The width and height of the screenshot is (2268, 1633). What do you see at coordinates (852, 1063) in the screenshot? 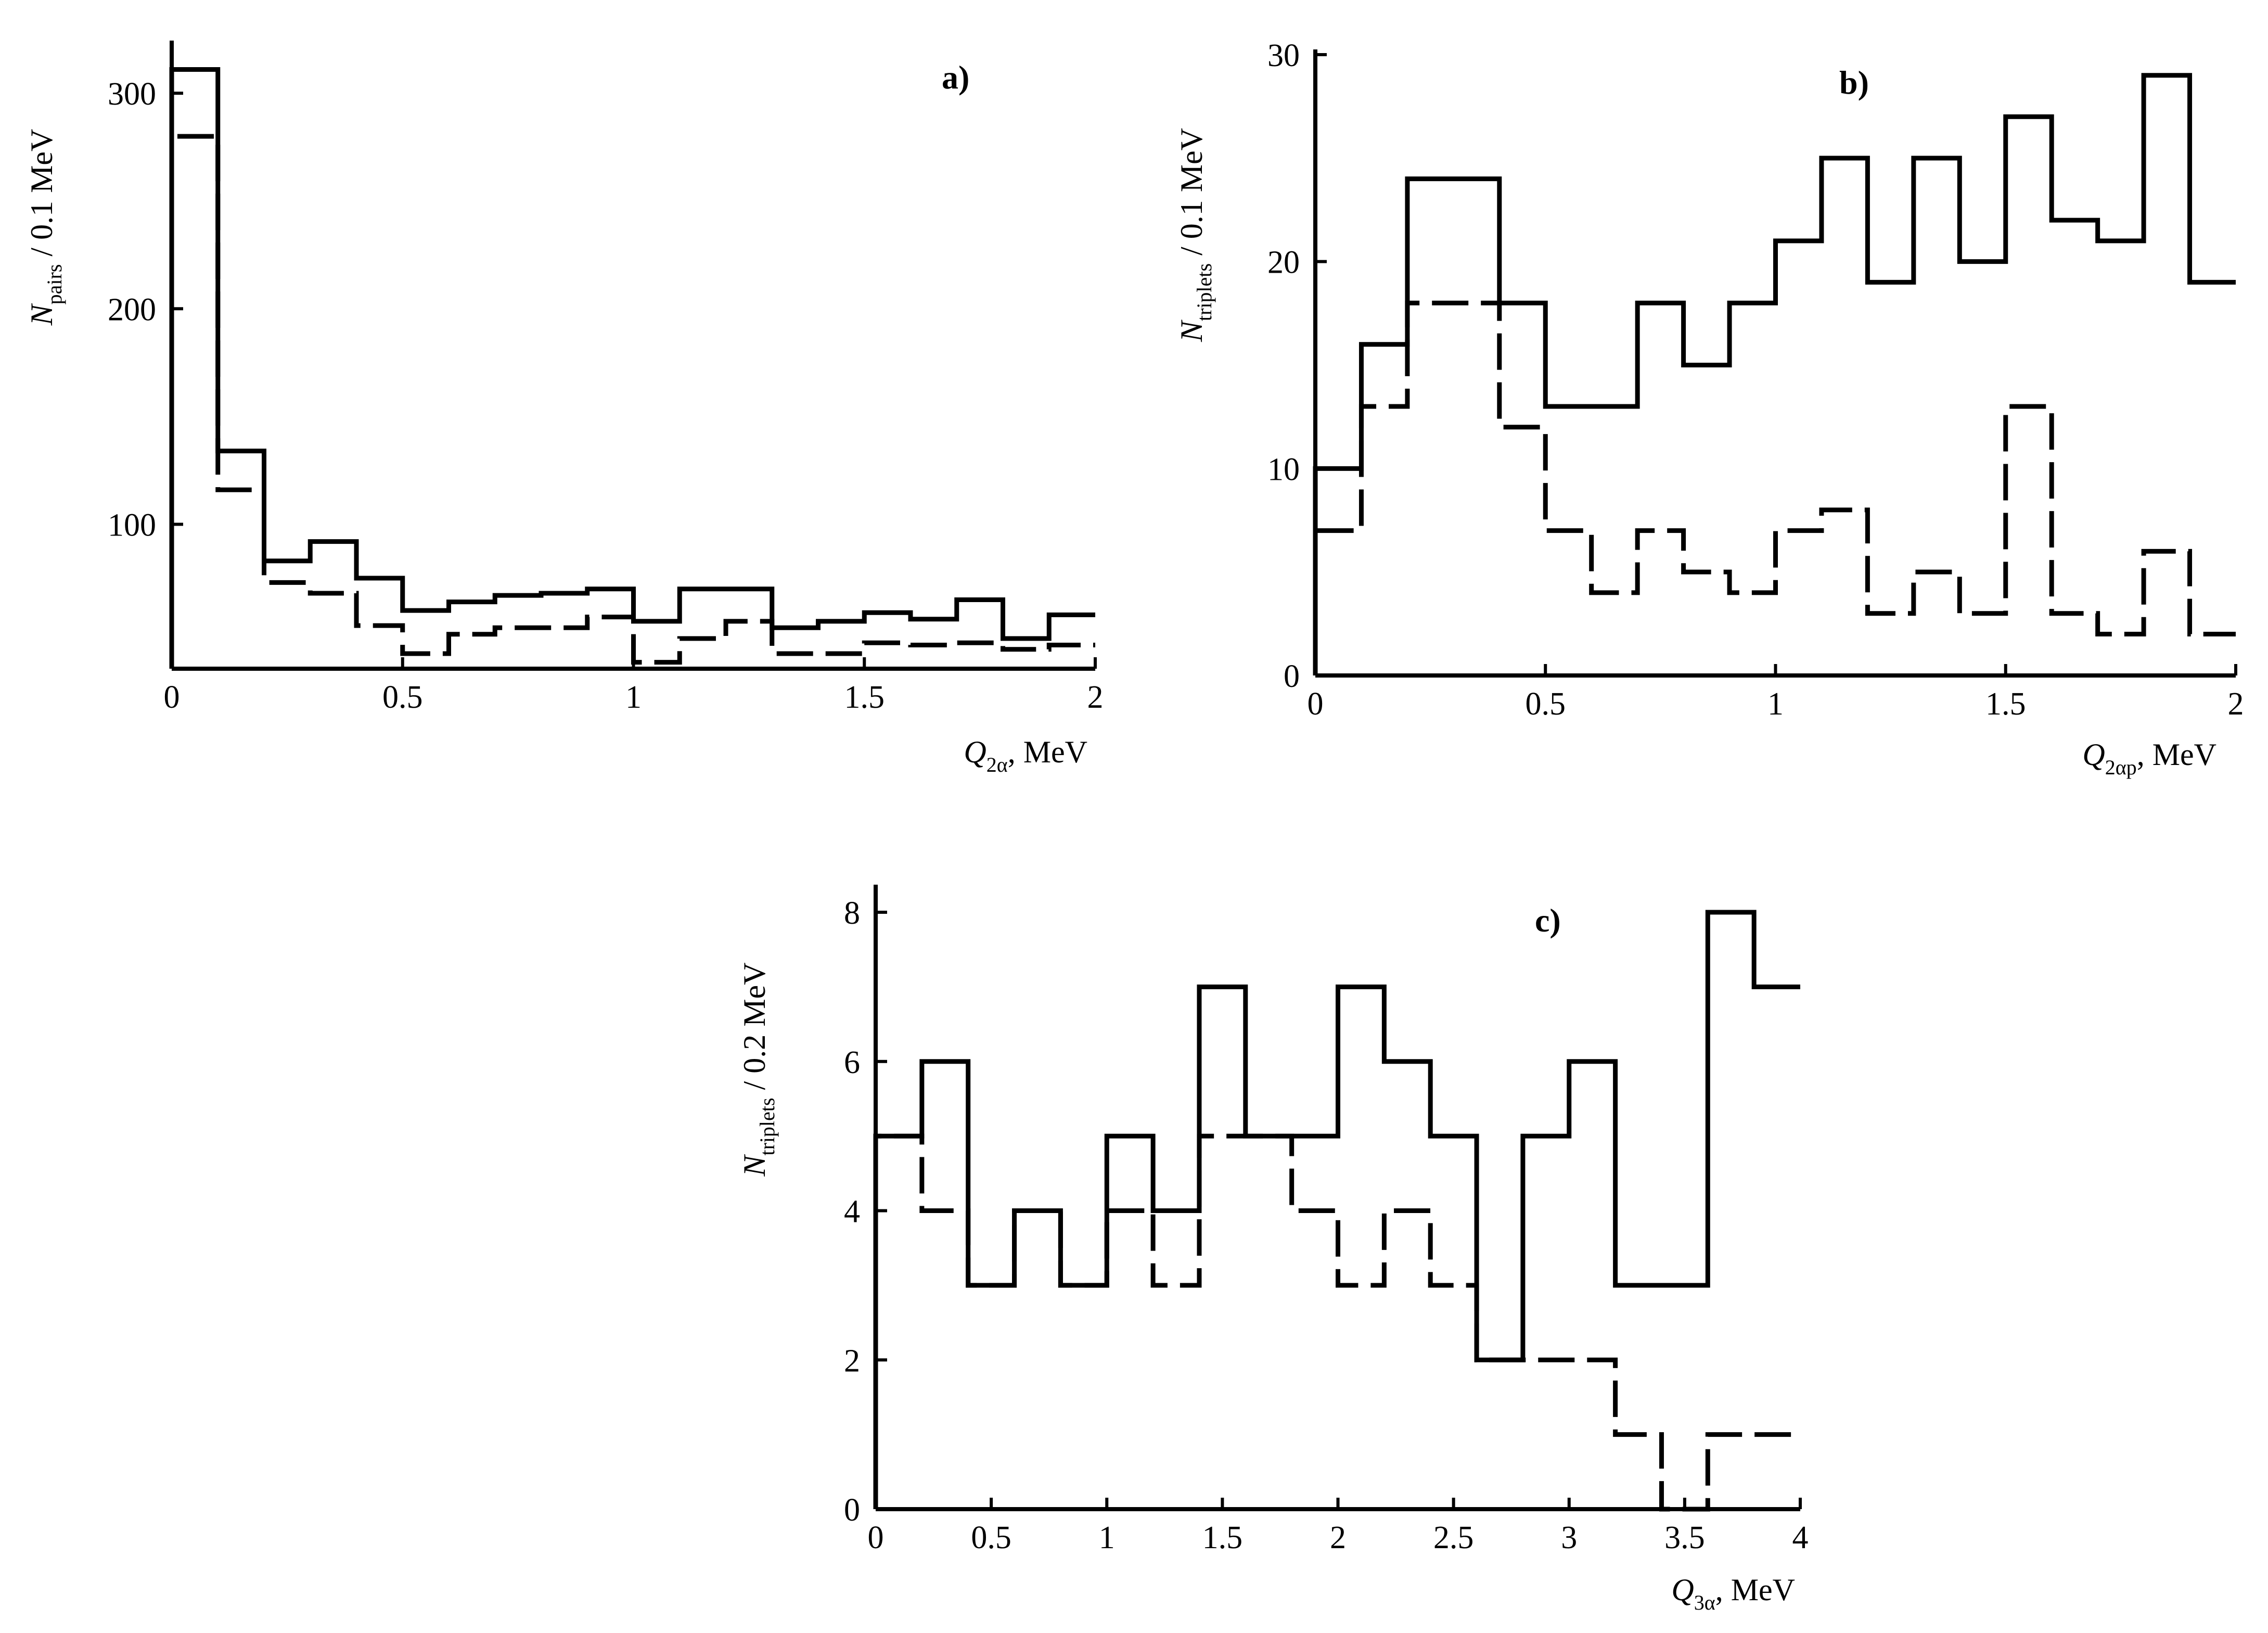
I see `y-tick-label: 6` at bounding box center [852, 1063].